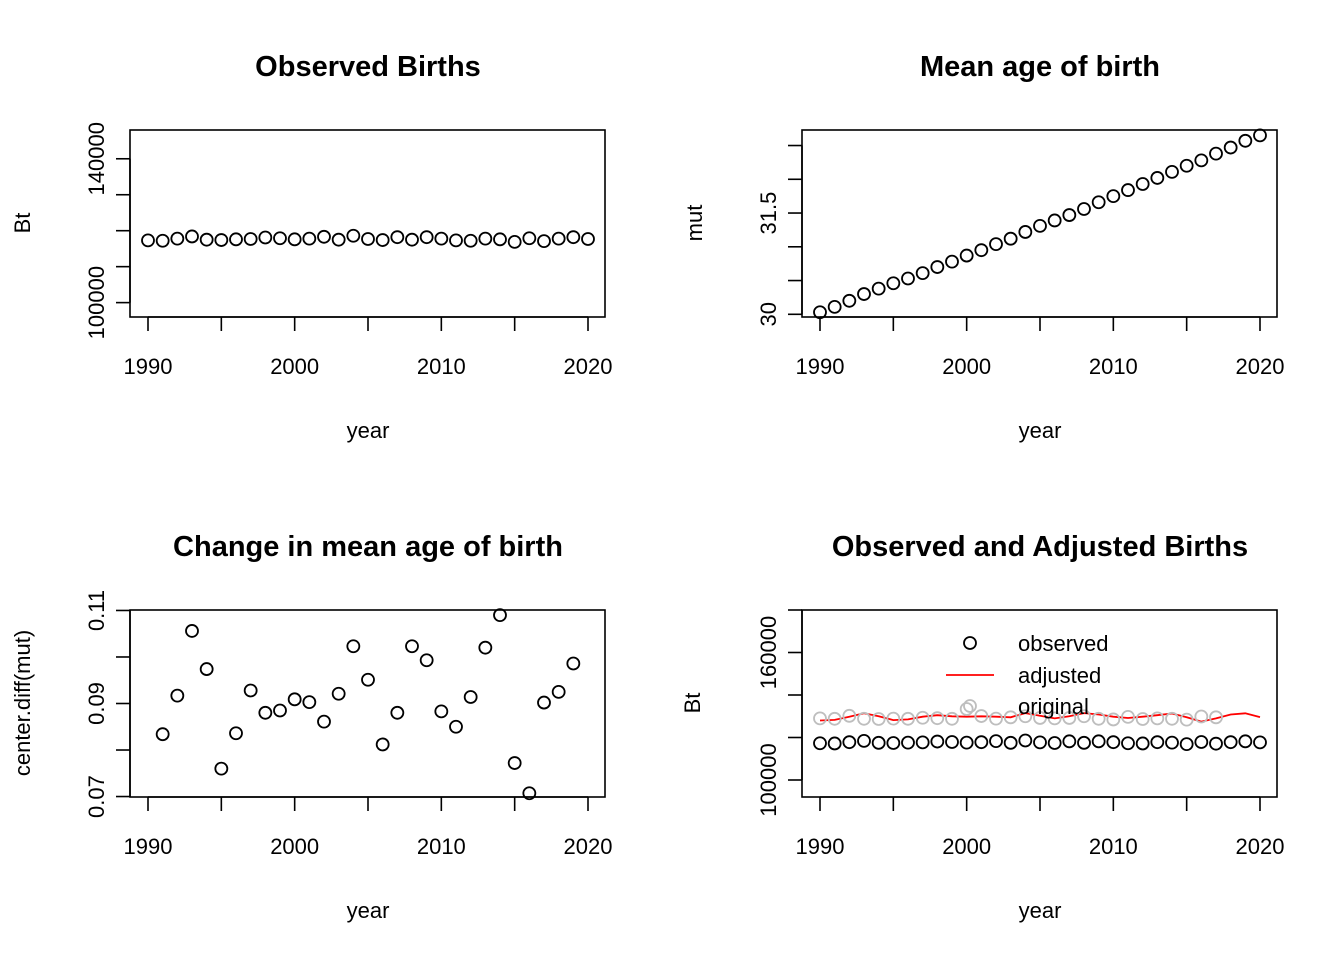  I want to click on y-tick-label: 0.09, so click(96, 703).